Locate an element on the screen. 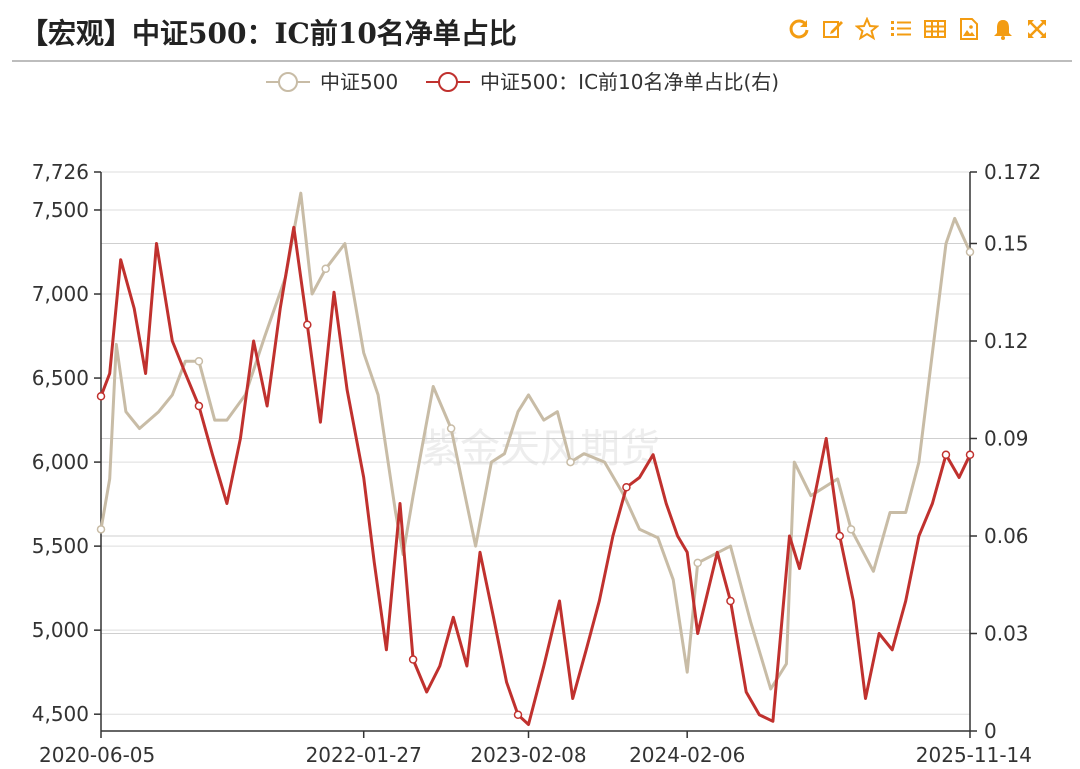  y-left-tick-label: 4,500 is located at coordinates (60, 714).